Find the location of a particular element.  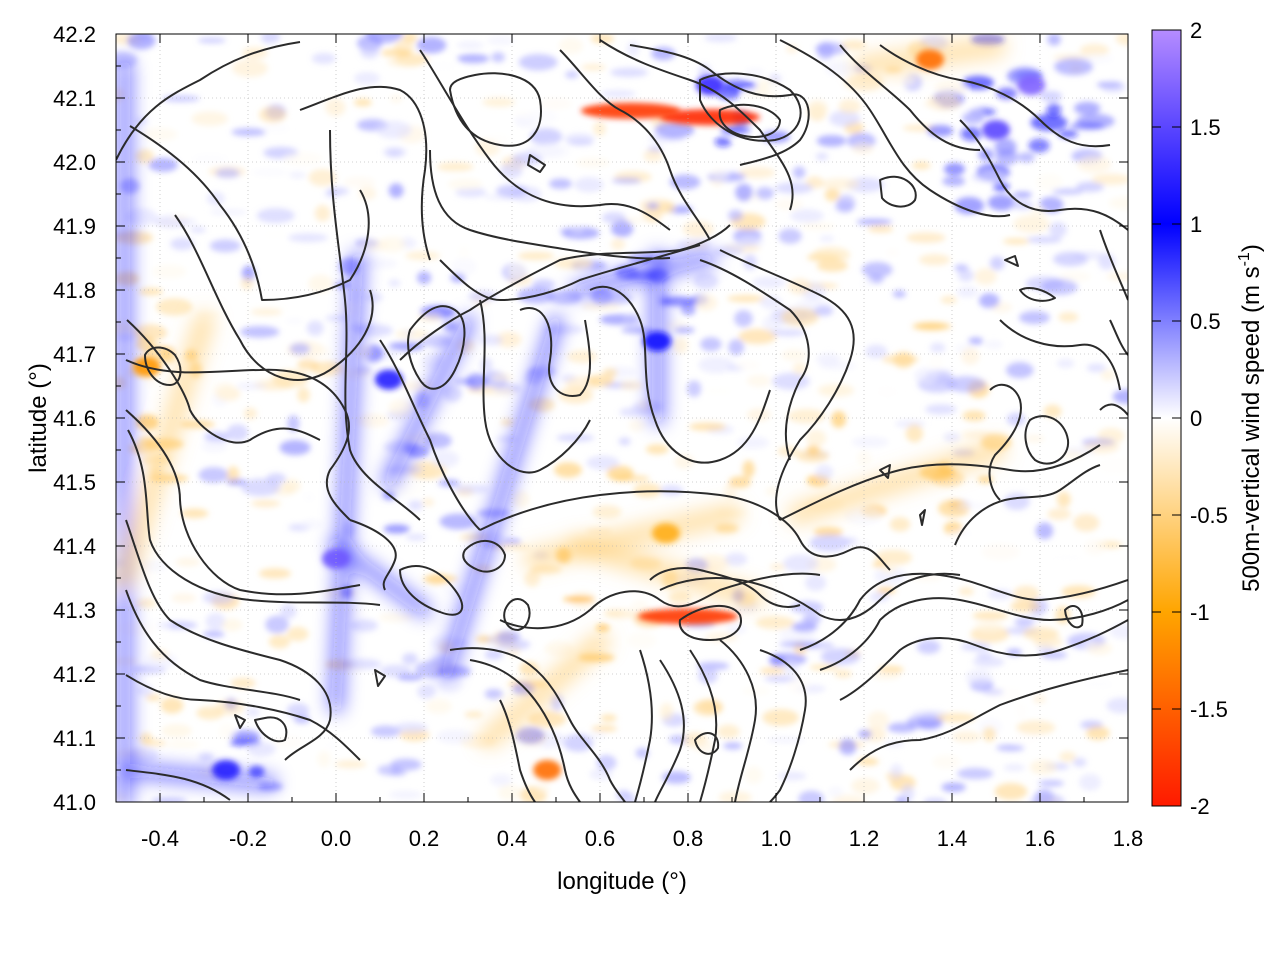

x-tick-label: 1.6 is located at coordinates (1040, 838).